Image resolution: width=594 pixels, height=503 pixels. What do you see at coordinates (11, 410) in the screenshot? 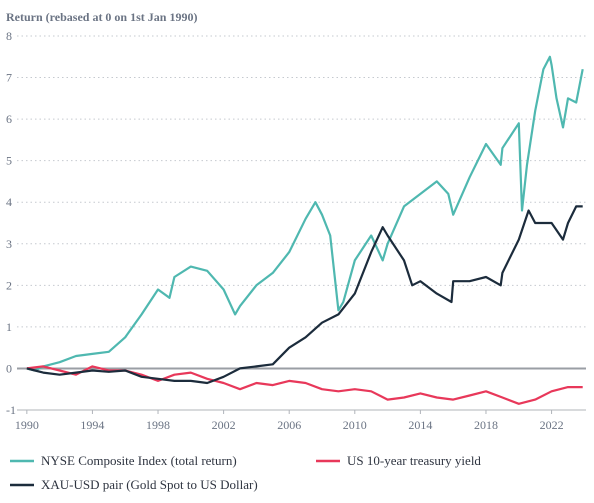
I see `y-tick-label: -1` at bounding box center [11, 410].